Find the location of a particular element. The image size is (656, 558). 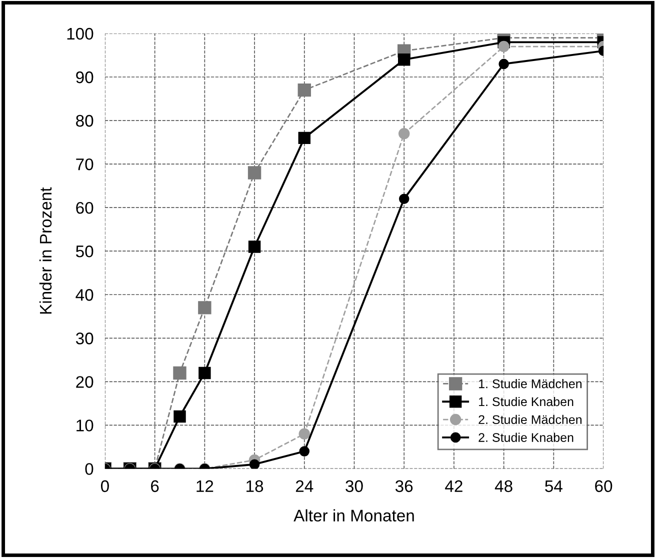

y-tick-label: 20 is located at coordinates (85, 382).